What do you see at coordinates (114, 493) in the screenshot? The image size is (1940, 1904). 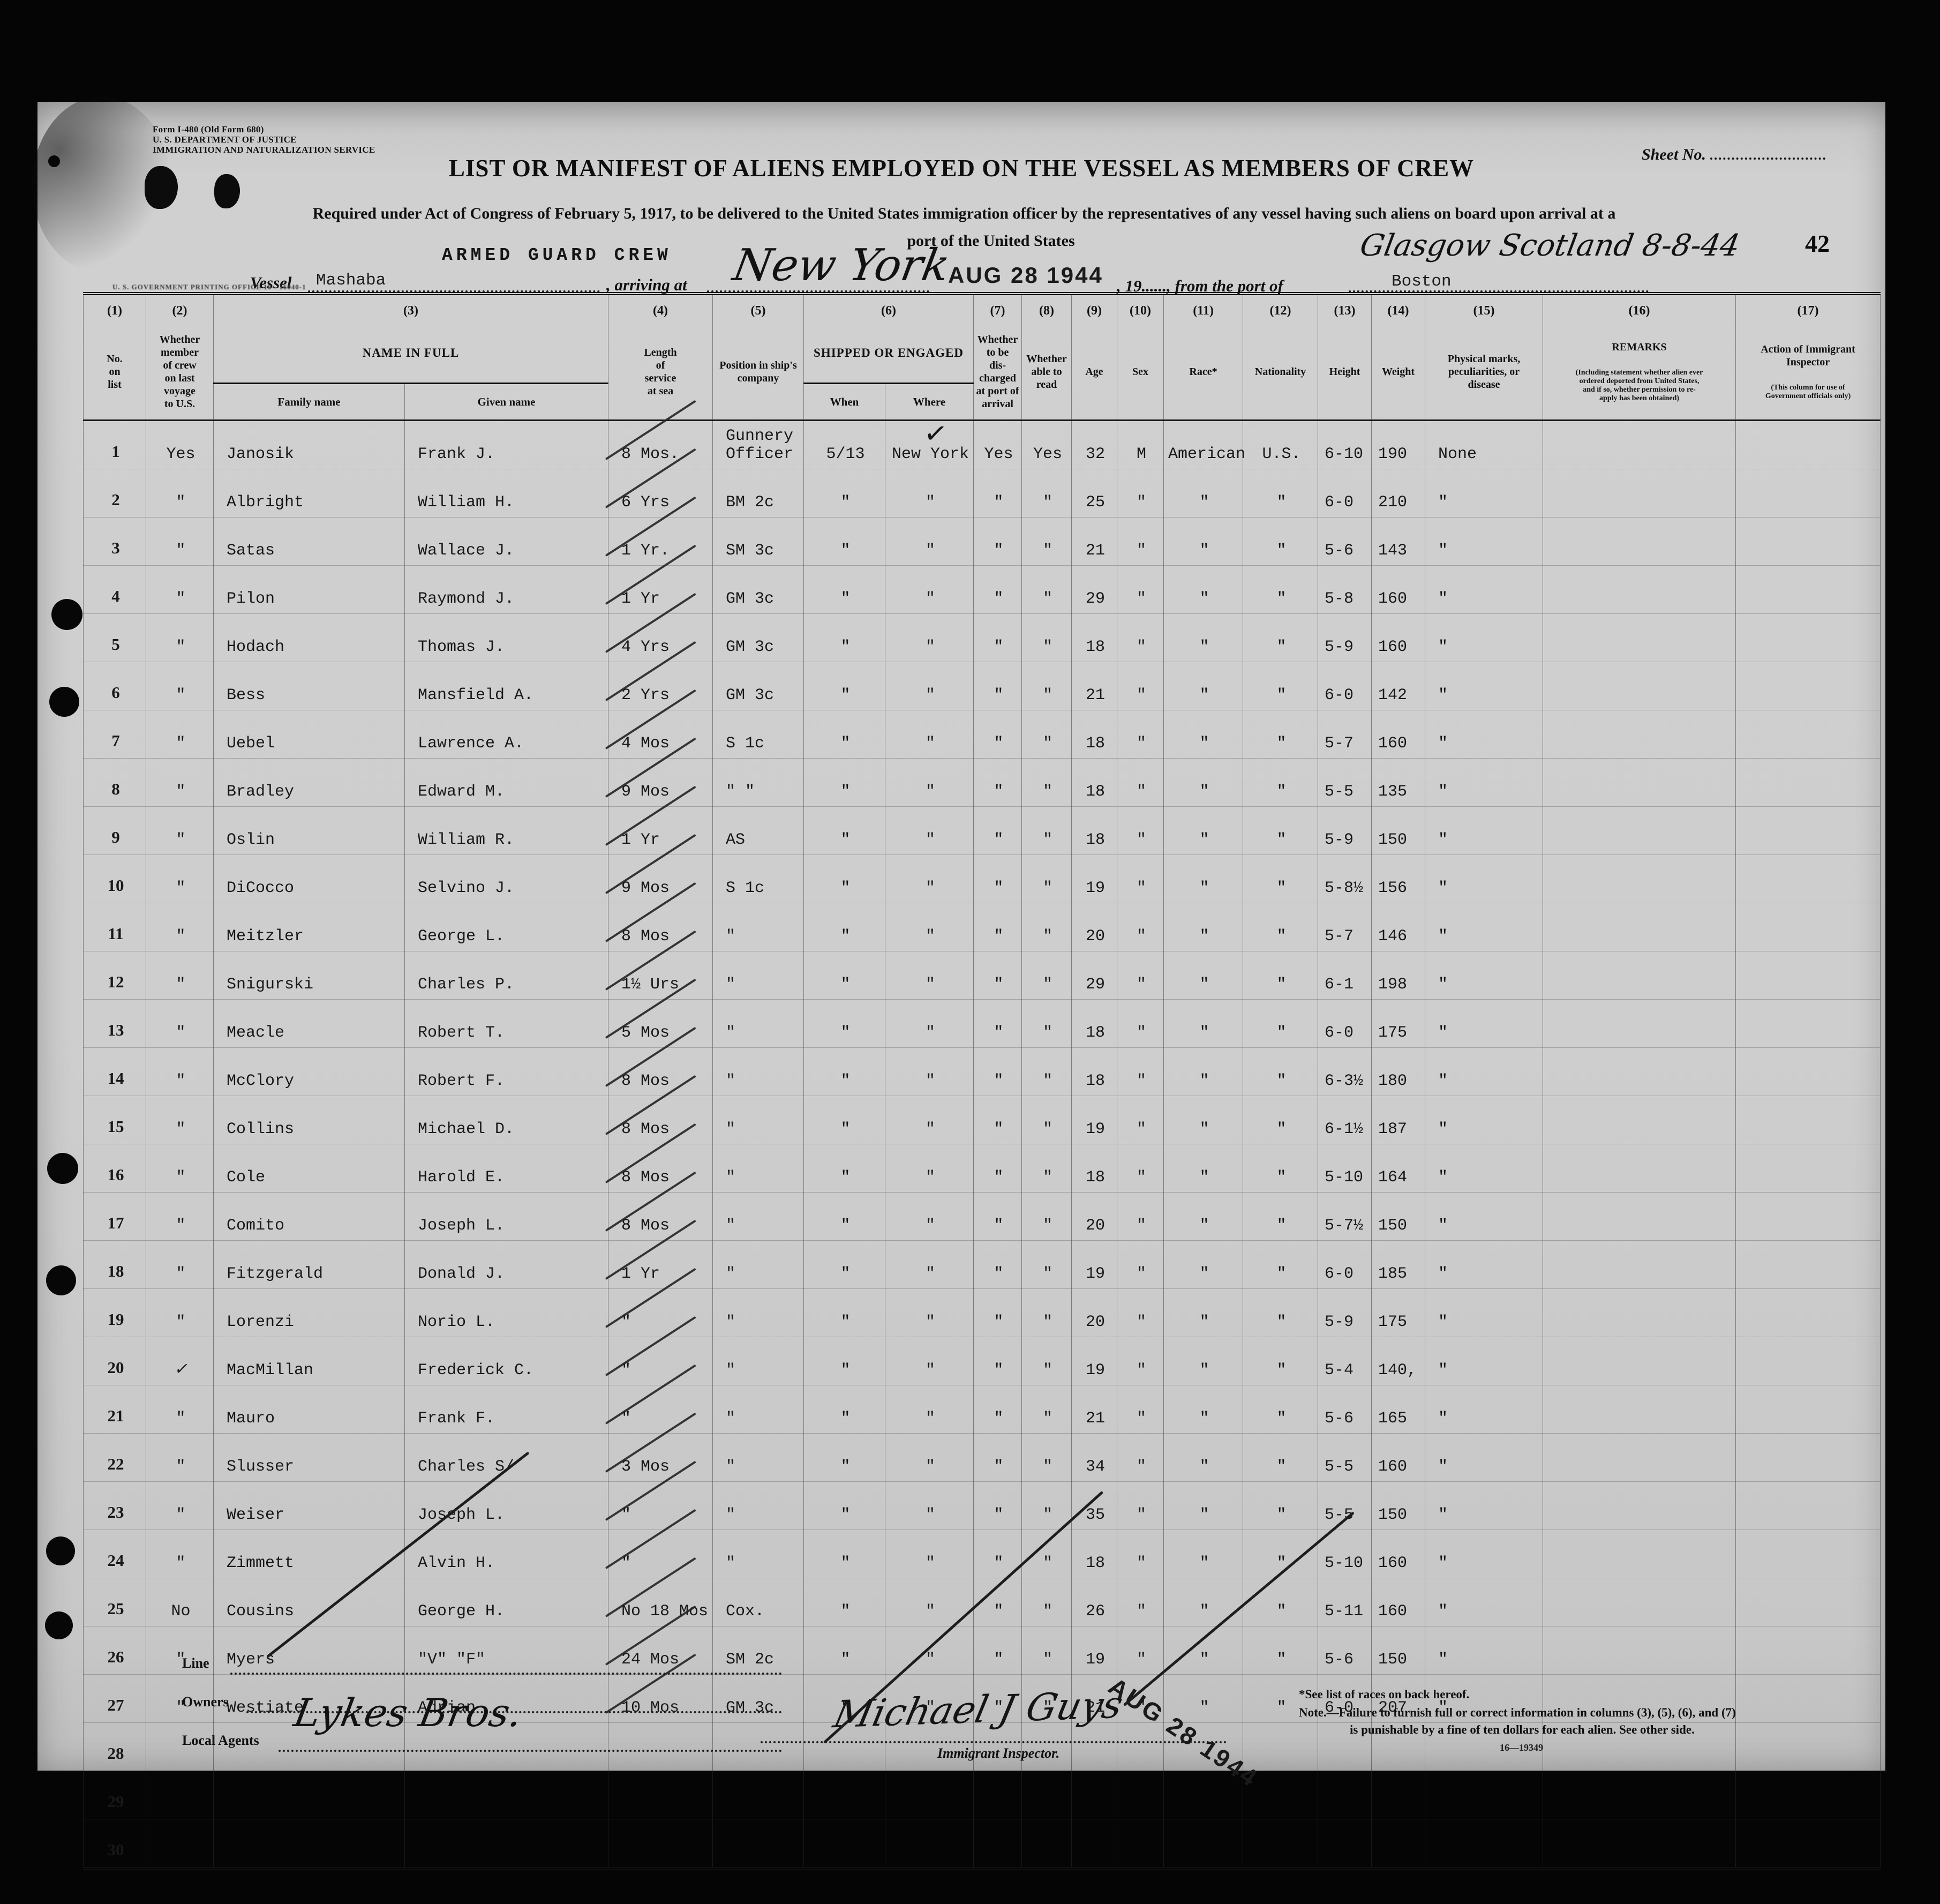 I see `cell-no-on-list: 2` at bounding box center [114, 493].